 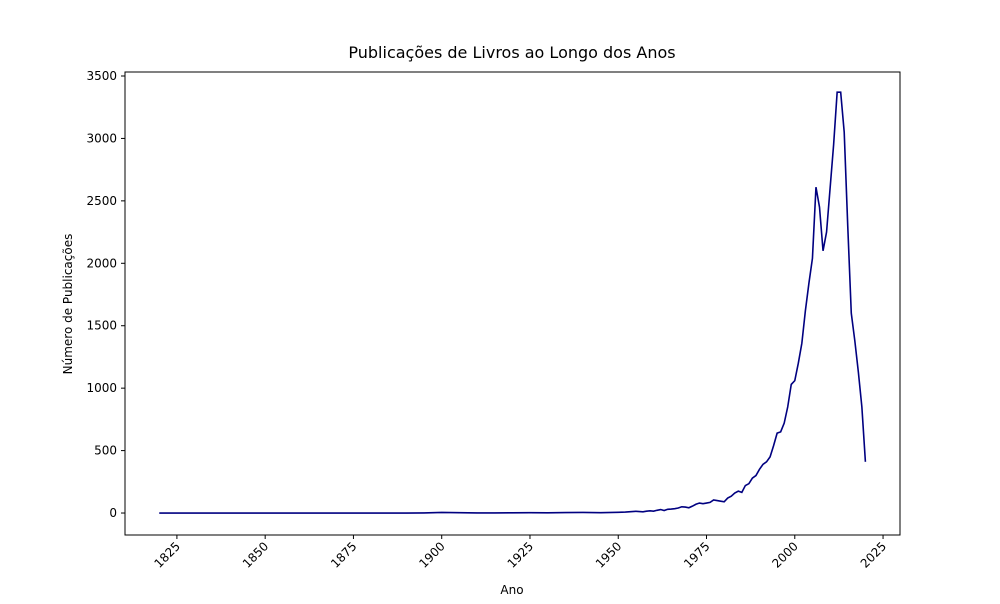 What do you see at coordinates (105, 451) in the screenshot?
I see `y-tick-label: 500` at bounding box center [105, 451].